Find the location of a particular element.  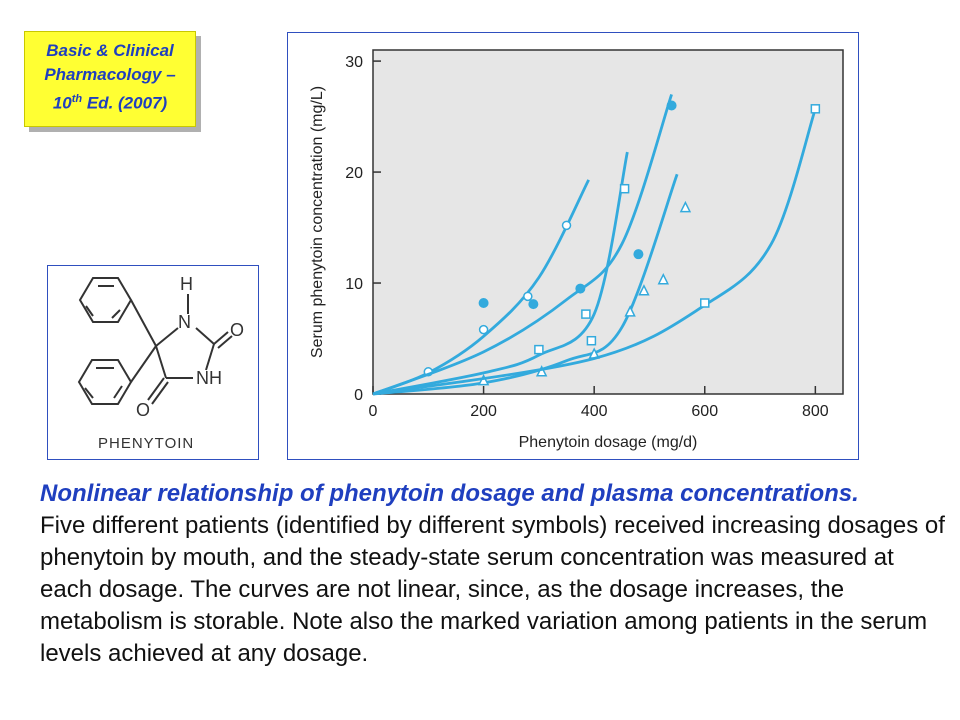

phenyl-ring-lower is located at coordinates (105, 382).